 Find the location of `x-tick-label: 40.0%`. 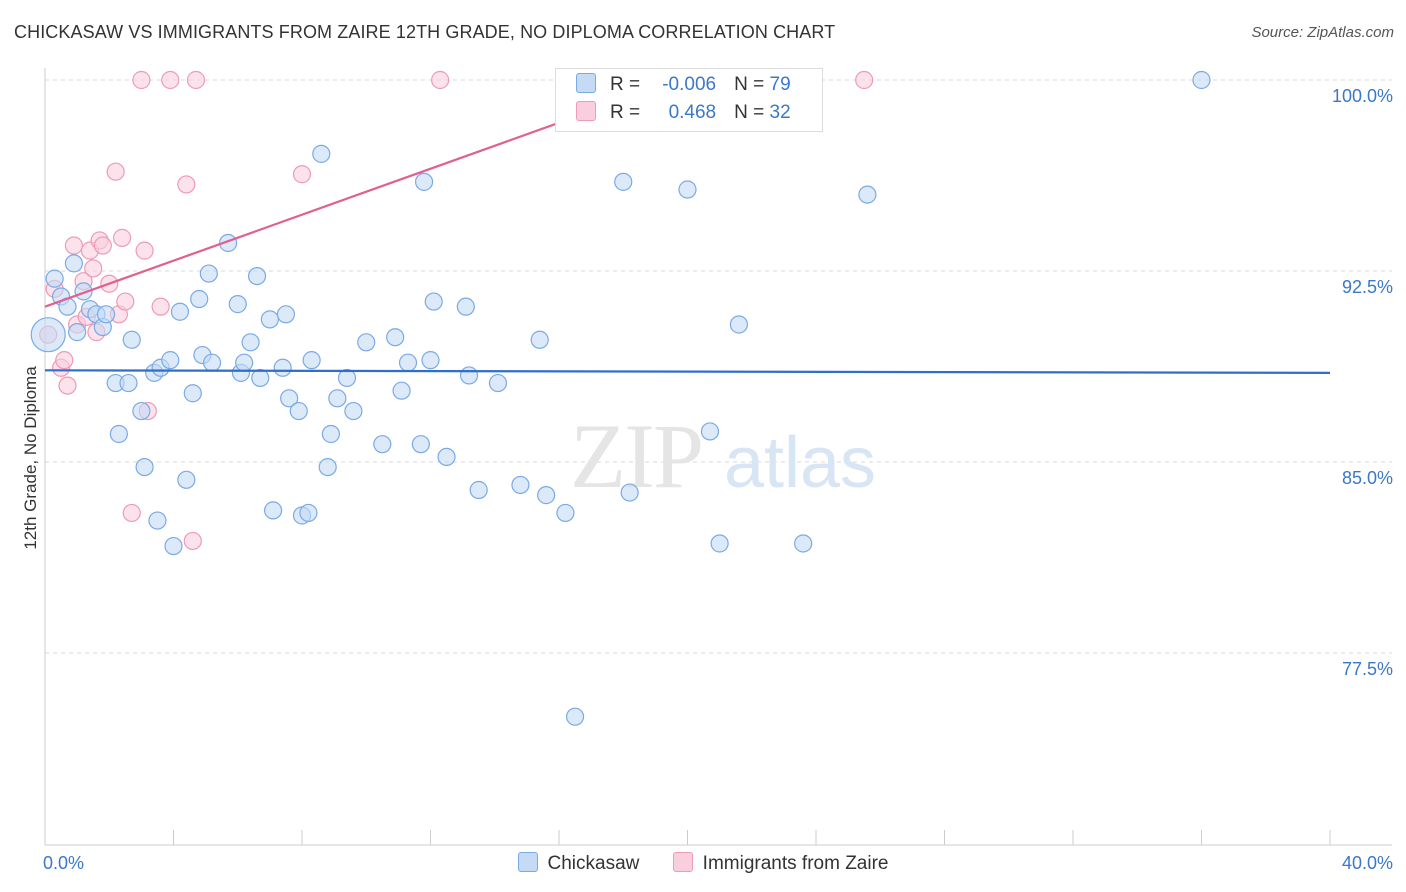

x-tick-label: 40.0% is located at coordinates (1367, 863).